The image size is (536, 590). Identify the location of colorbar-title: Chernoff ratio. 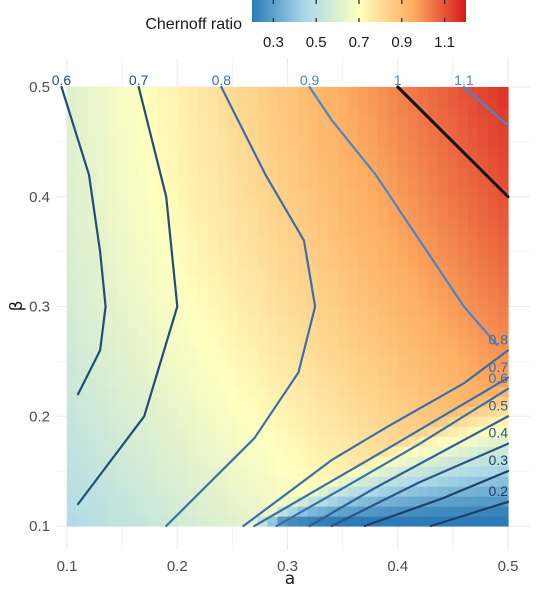
(193, 24).